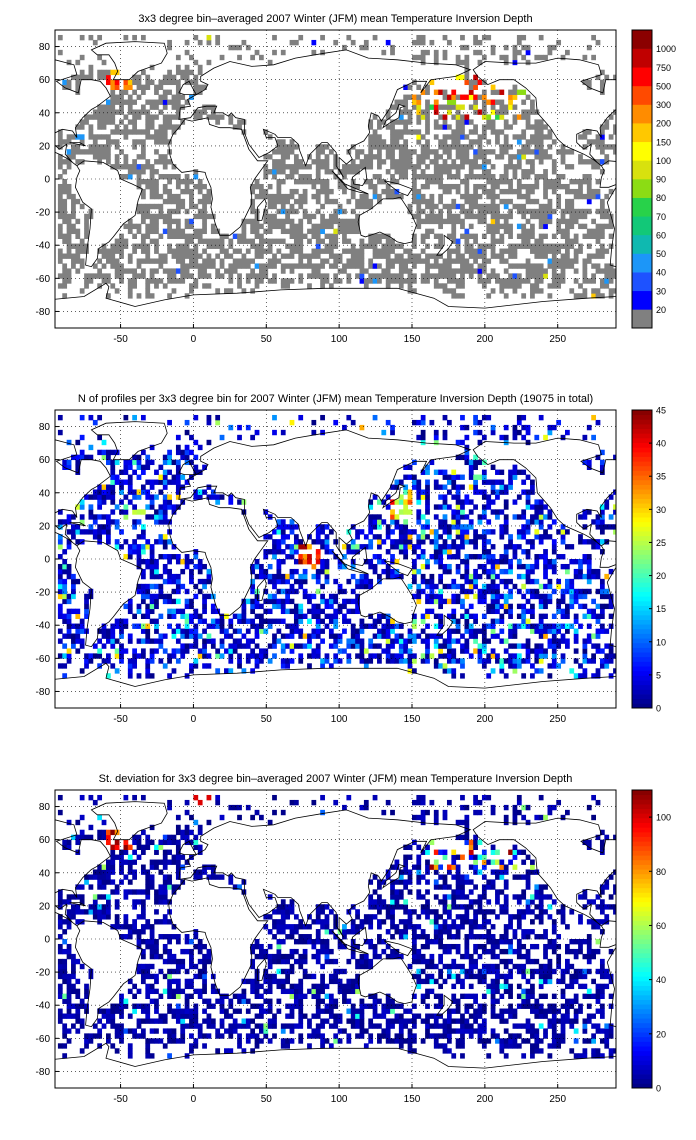 The height and width of the screenshot is (1140, 696). Describe the element at coordinates (194, 339) in the screenshot. I see `x-tick-label: 0` at that location.